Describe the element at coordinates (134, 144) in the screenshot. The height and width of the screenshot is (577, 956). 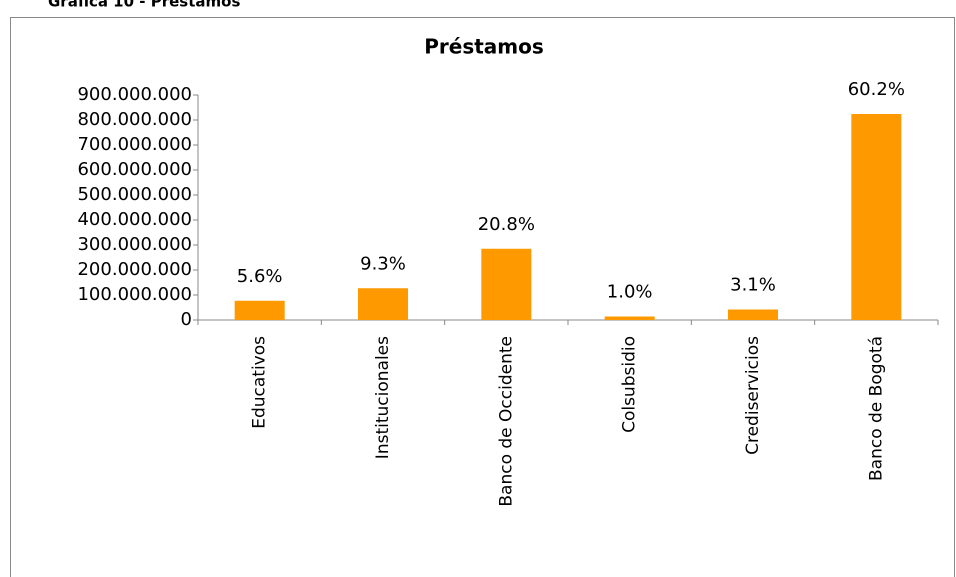
I see `y-tick-label: 700.000.000` at that location.